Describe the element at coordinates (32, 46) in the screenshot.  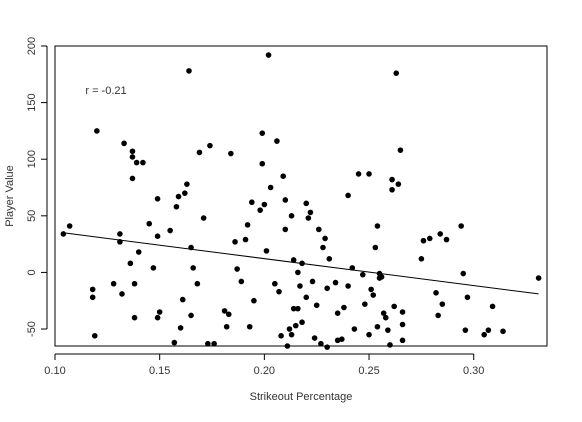
I see `y-tick-label: 200` at that location.